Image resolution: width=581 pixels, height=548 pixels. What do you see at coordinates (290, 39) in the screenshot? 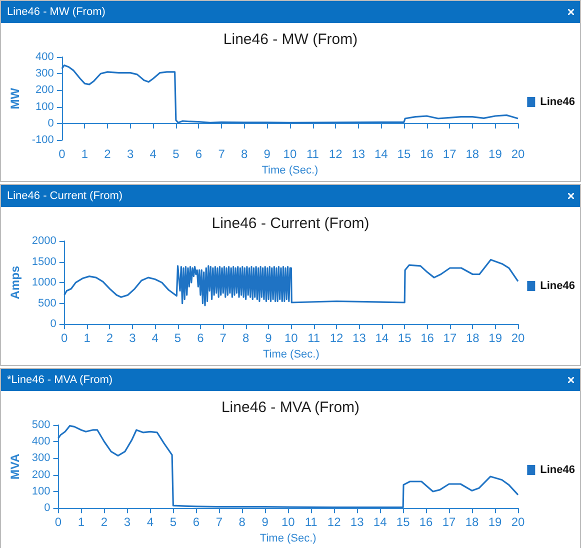
I see `chart-title: Line46 - MW (From)` at bounding box center [290, 39].